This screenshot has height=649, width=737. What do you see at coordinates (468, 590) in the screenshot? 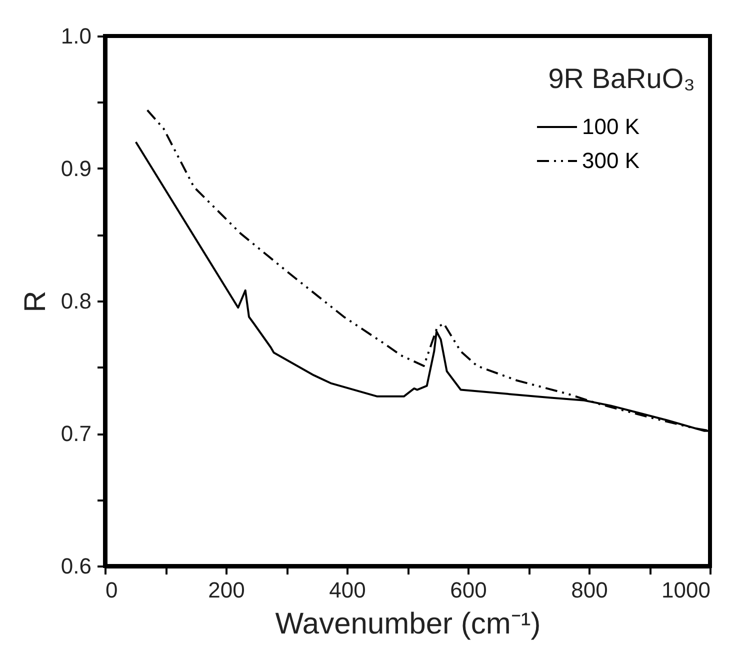
I see `x-tick-label: 600` at bounding box center [468, 590].